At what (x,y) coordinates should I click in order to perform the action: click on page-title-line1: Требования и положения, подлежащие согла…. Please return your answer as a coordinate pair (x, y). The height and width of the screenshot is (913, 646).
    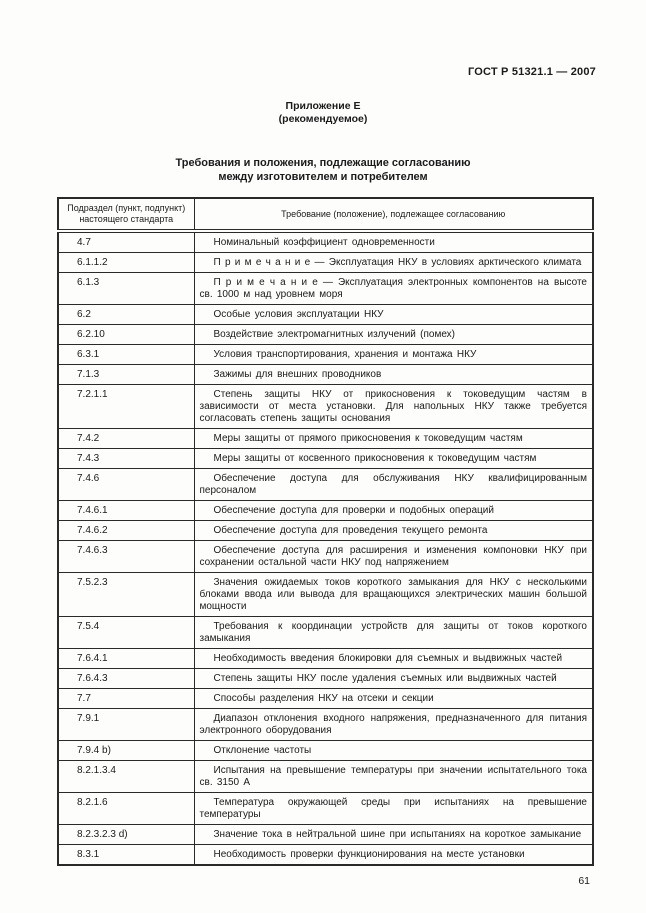
    Looking at the image, I should click on (323, 163).